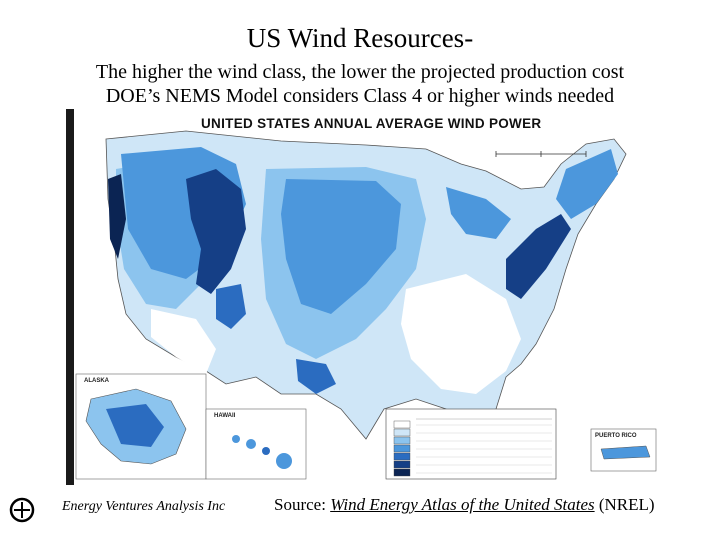 This screenshot has height=540, width=720. What do you see at coordinates (538, 256) in the screenshot?
I see `region-class-6-appalachian` at bounding box center [538, 256].